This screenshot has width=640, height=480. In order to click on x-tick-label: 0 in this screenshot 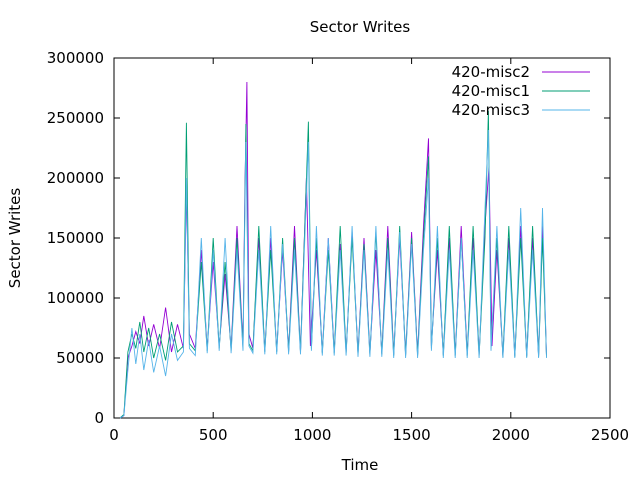, I will do `click(114, 435)`.